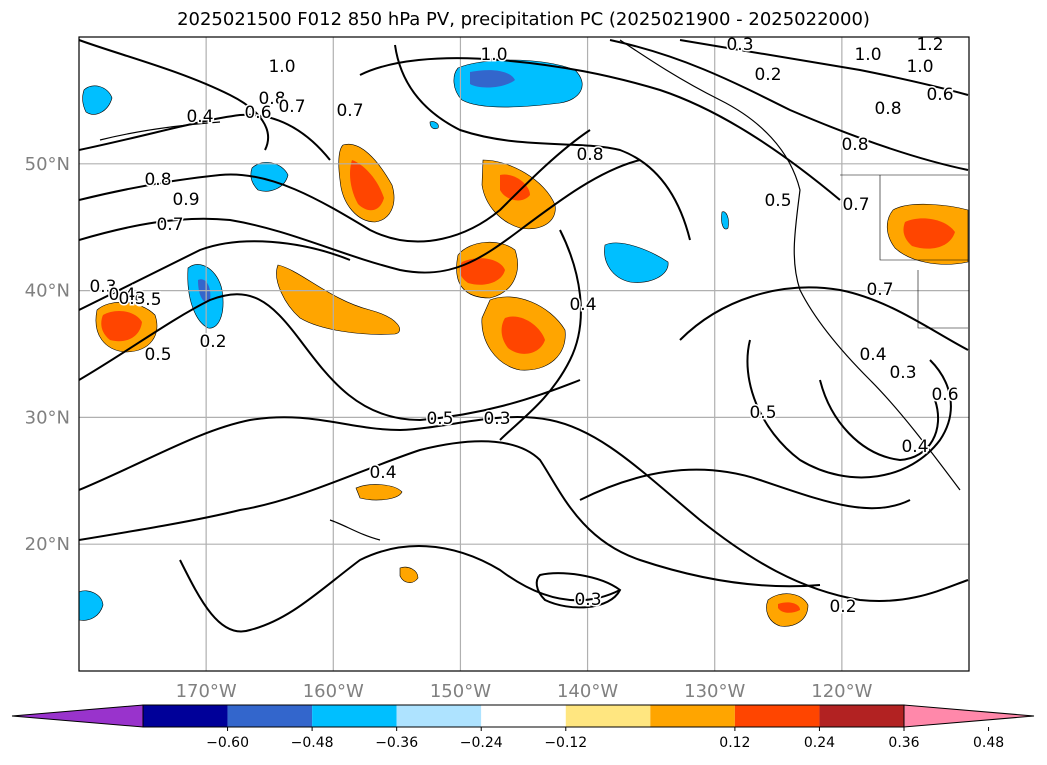  Describe the element at coordinates (460, 691) in the screenshot. I see `lon-tick-label: 150°W` at that location.